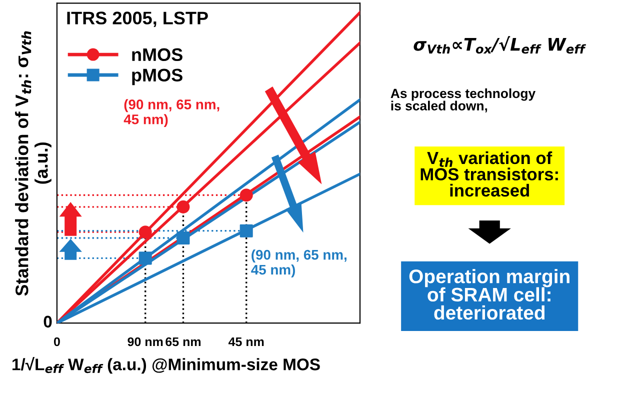 The width and height of the screenshot is (640, 395). I want to click on legend-label: nMOS, so click(157, 55).